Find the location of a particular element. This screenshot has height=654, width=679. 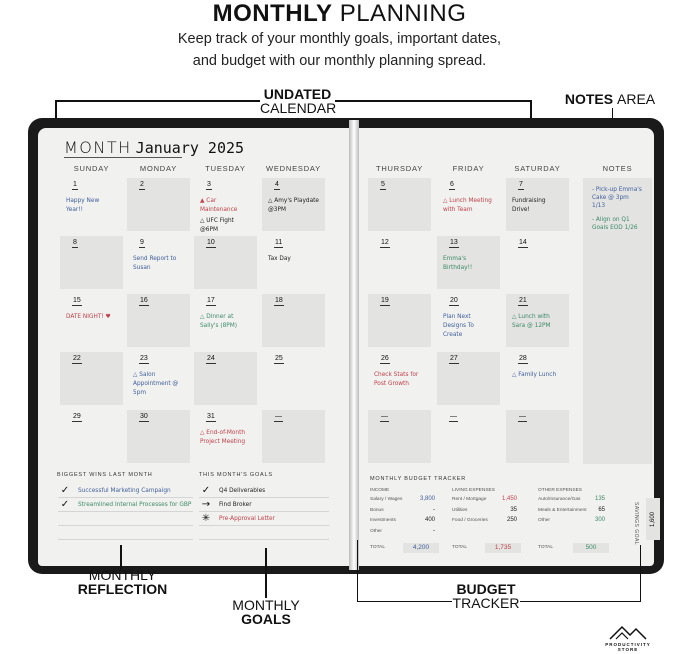

calendar-day-cell: 21 △ Lunch with Sara @ 12PM is located at coordinates (537, 320).